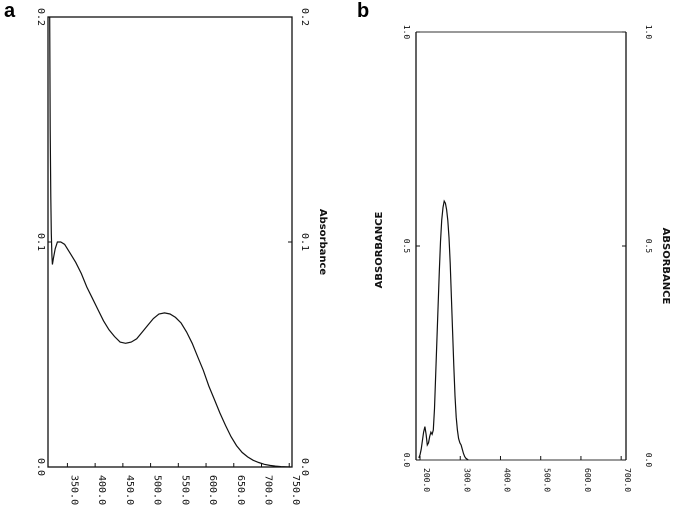 The image size is (676, 529). Describe the element at coordinates (129, 490) in the screenshot. I see `x-tick-label: 450.0` at that location.